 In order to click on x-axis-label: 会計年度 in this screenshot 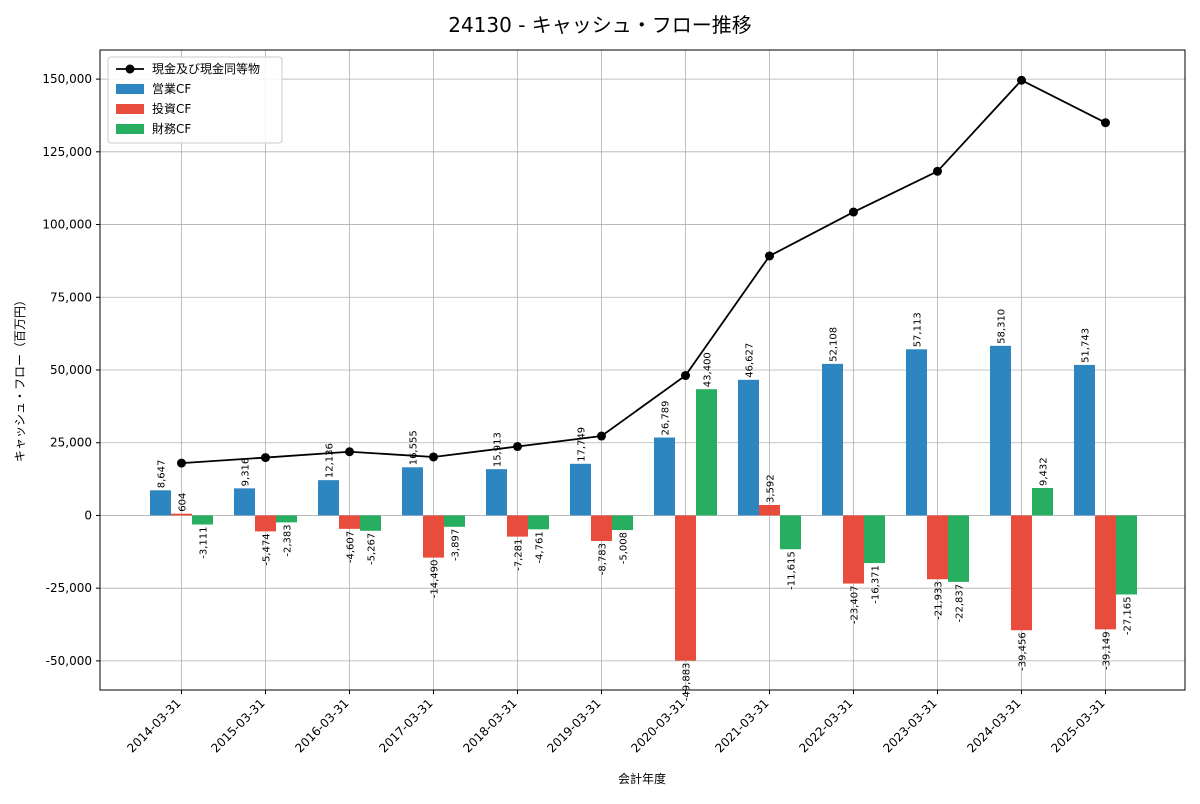, I will do `click(642, 778)`.